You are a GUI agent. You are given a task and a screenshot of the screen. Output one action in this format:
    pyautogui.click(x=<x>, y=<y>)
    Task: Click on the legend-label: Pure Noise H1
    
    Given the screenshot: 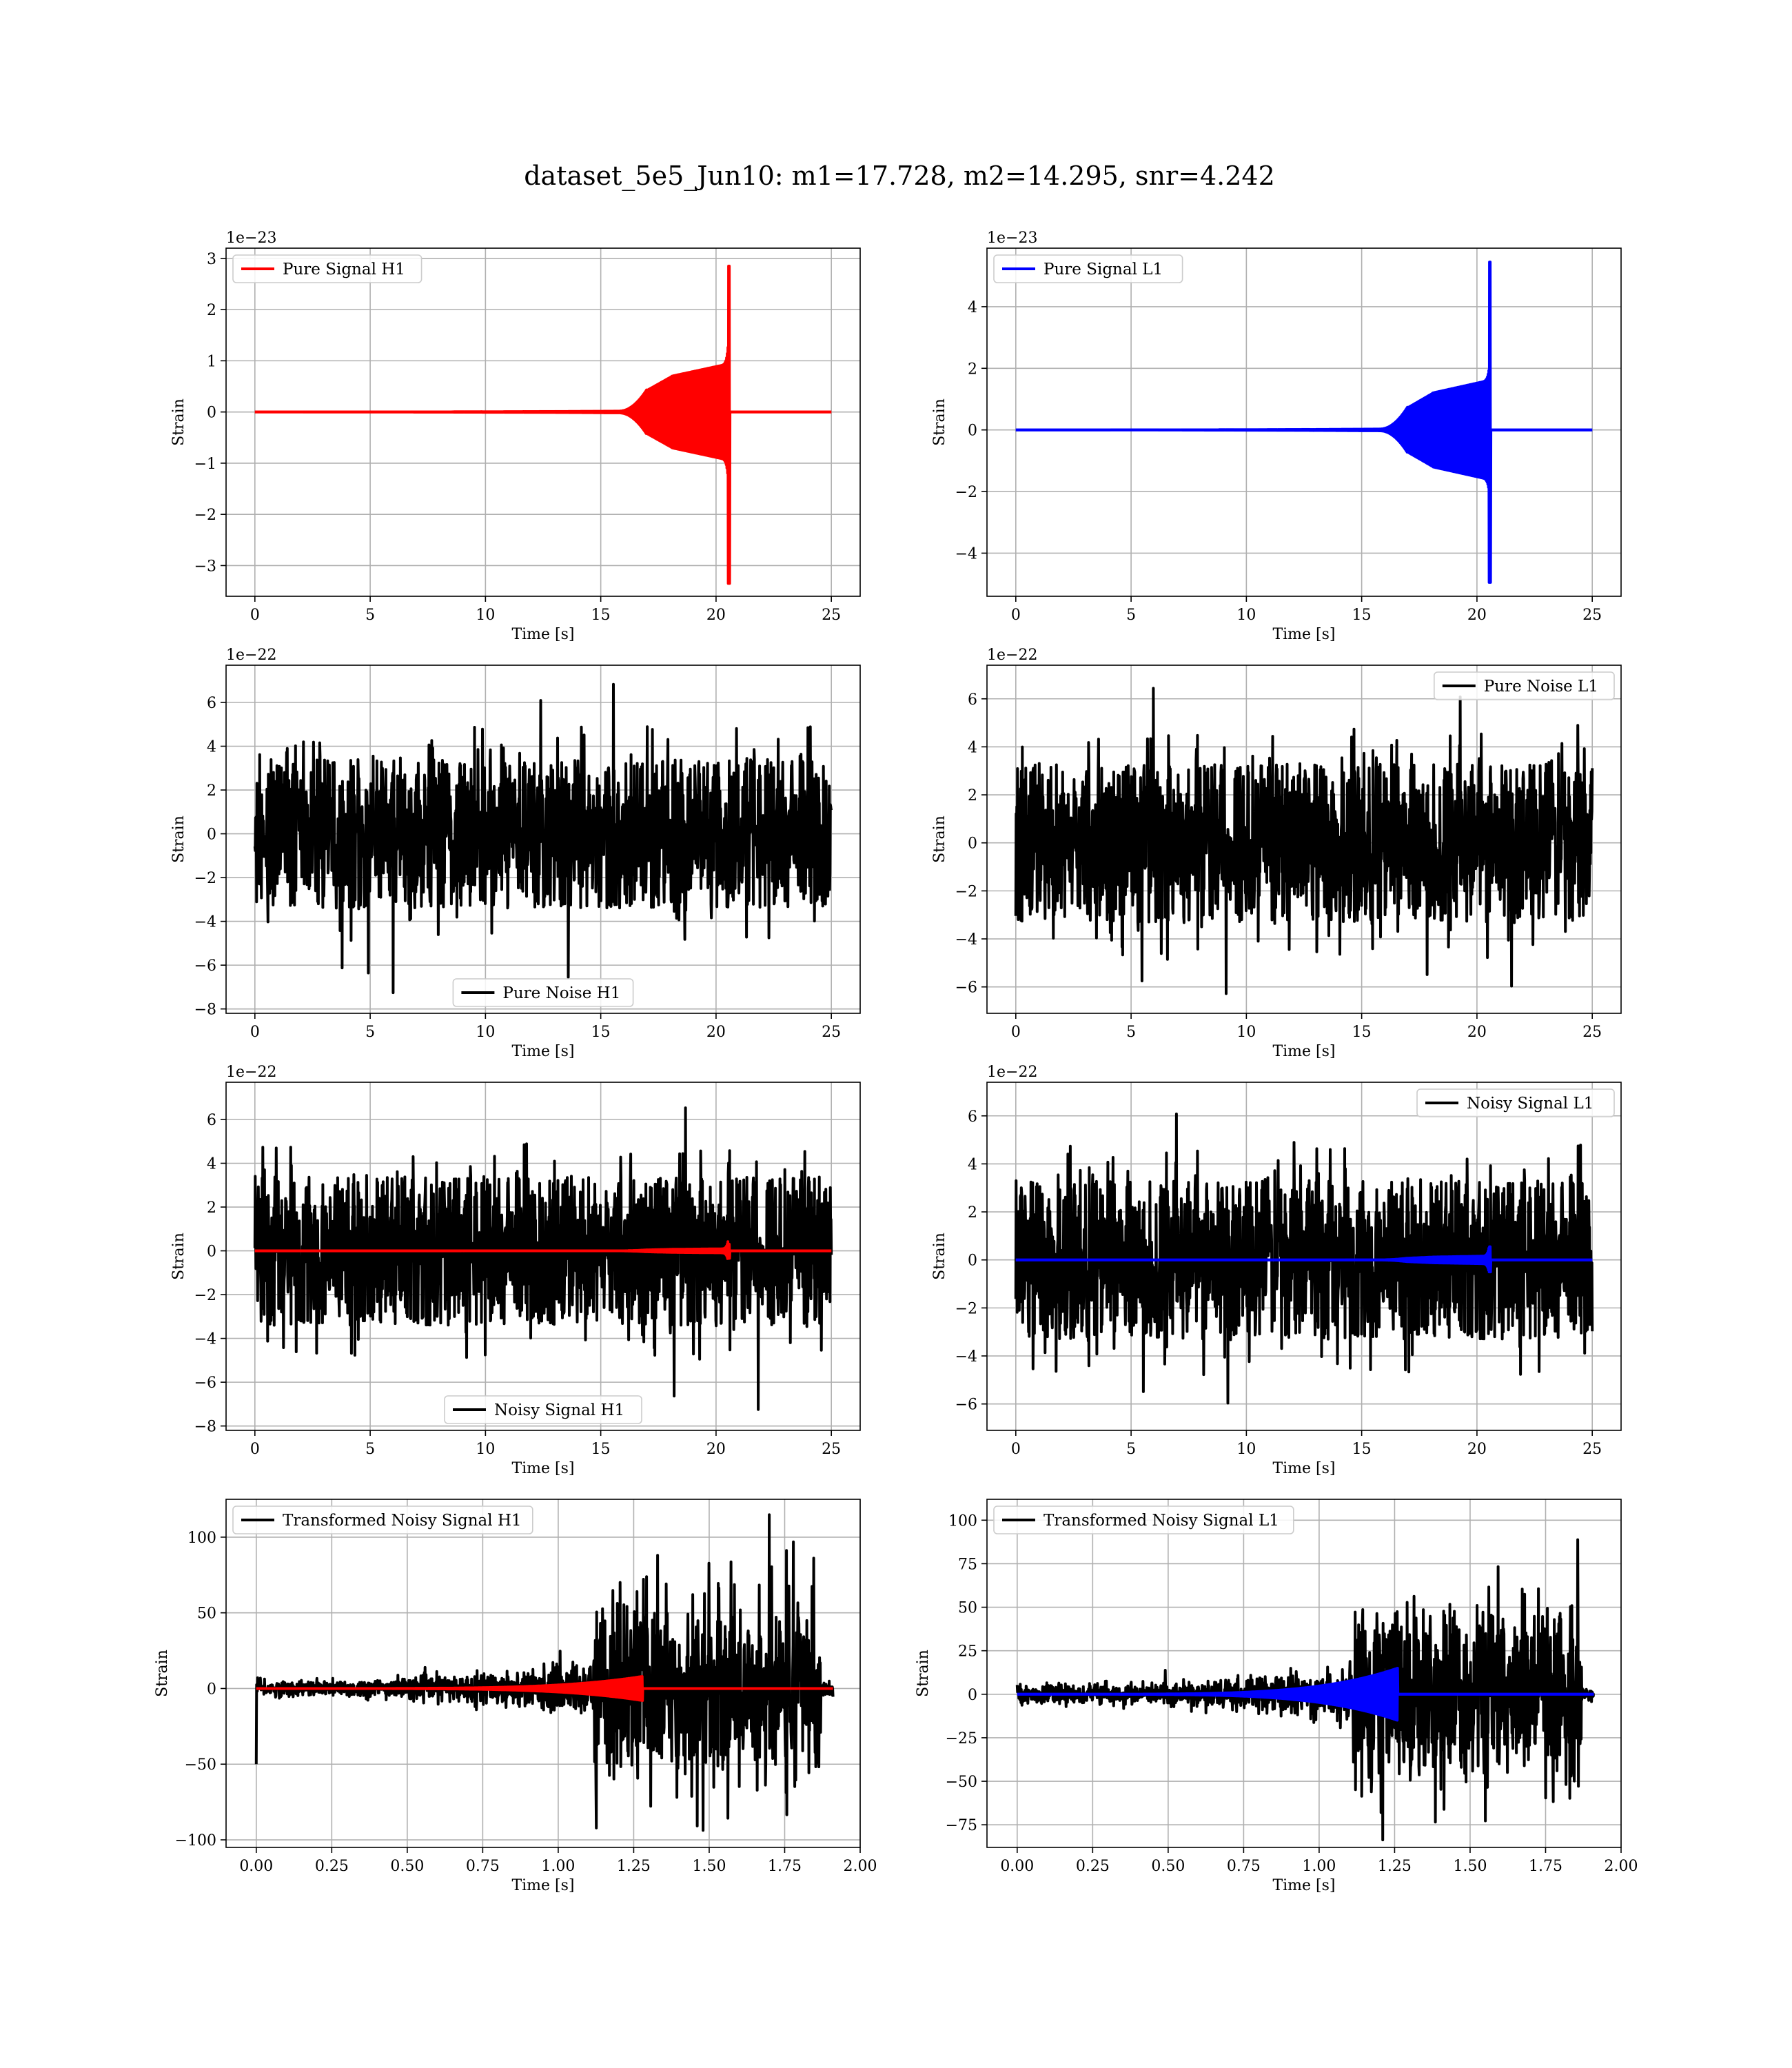 What is the action you would take?
    pyautogui.click(x=561, y=993)
    